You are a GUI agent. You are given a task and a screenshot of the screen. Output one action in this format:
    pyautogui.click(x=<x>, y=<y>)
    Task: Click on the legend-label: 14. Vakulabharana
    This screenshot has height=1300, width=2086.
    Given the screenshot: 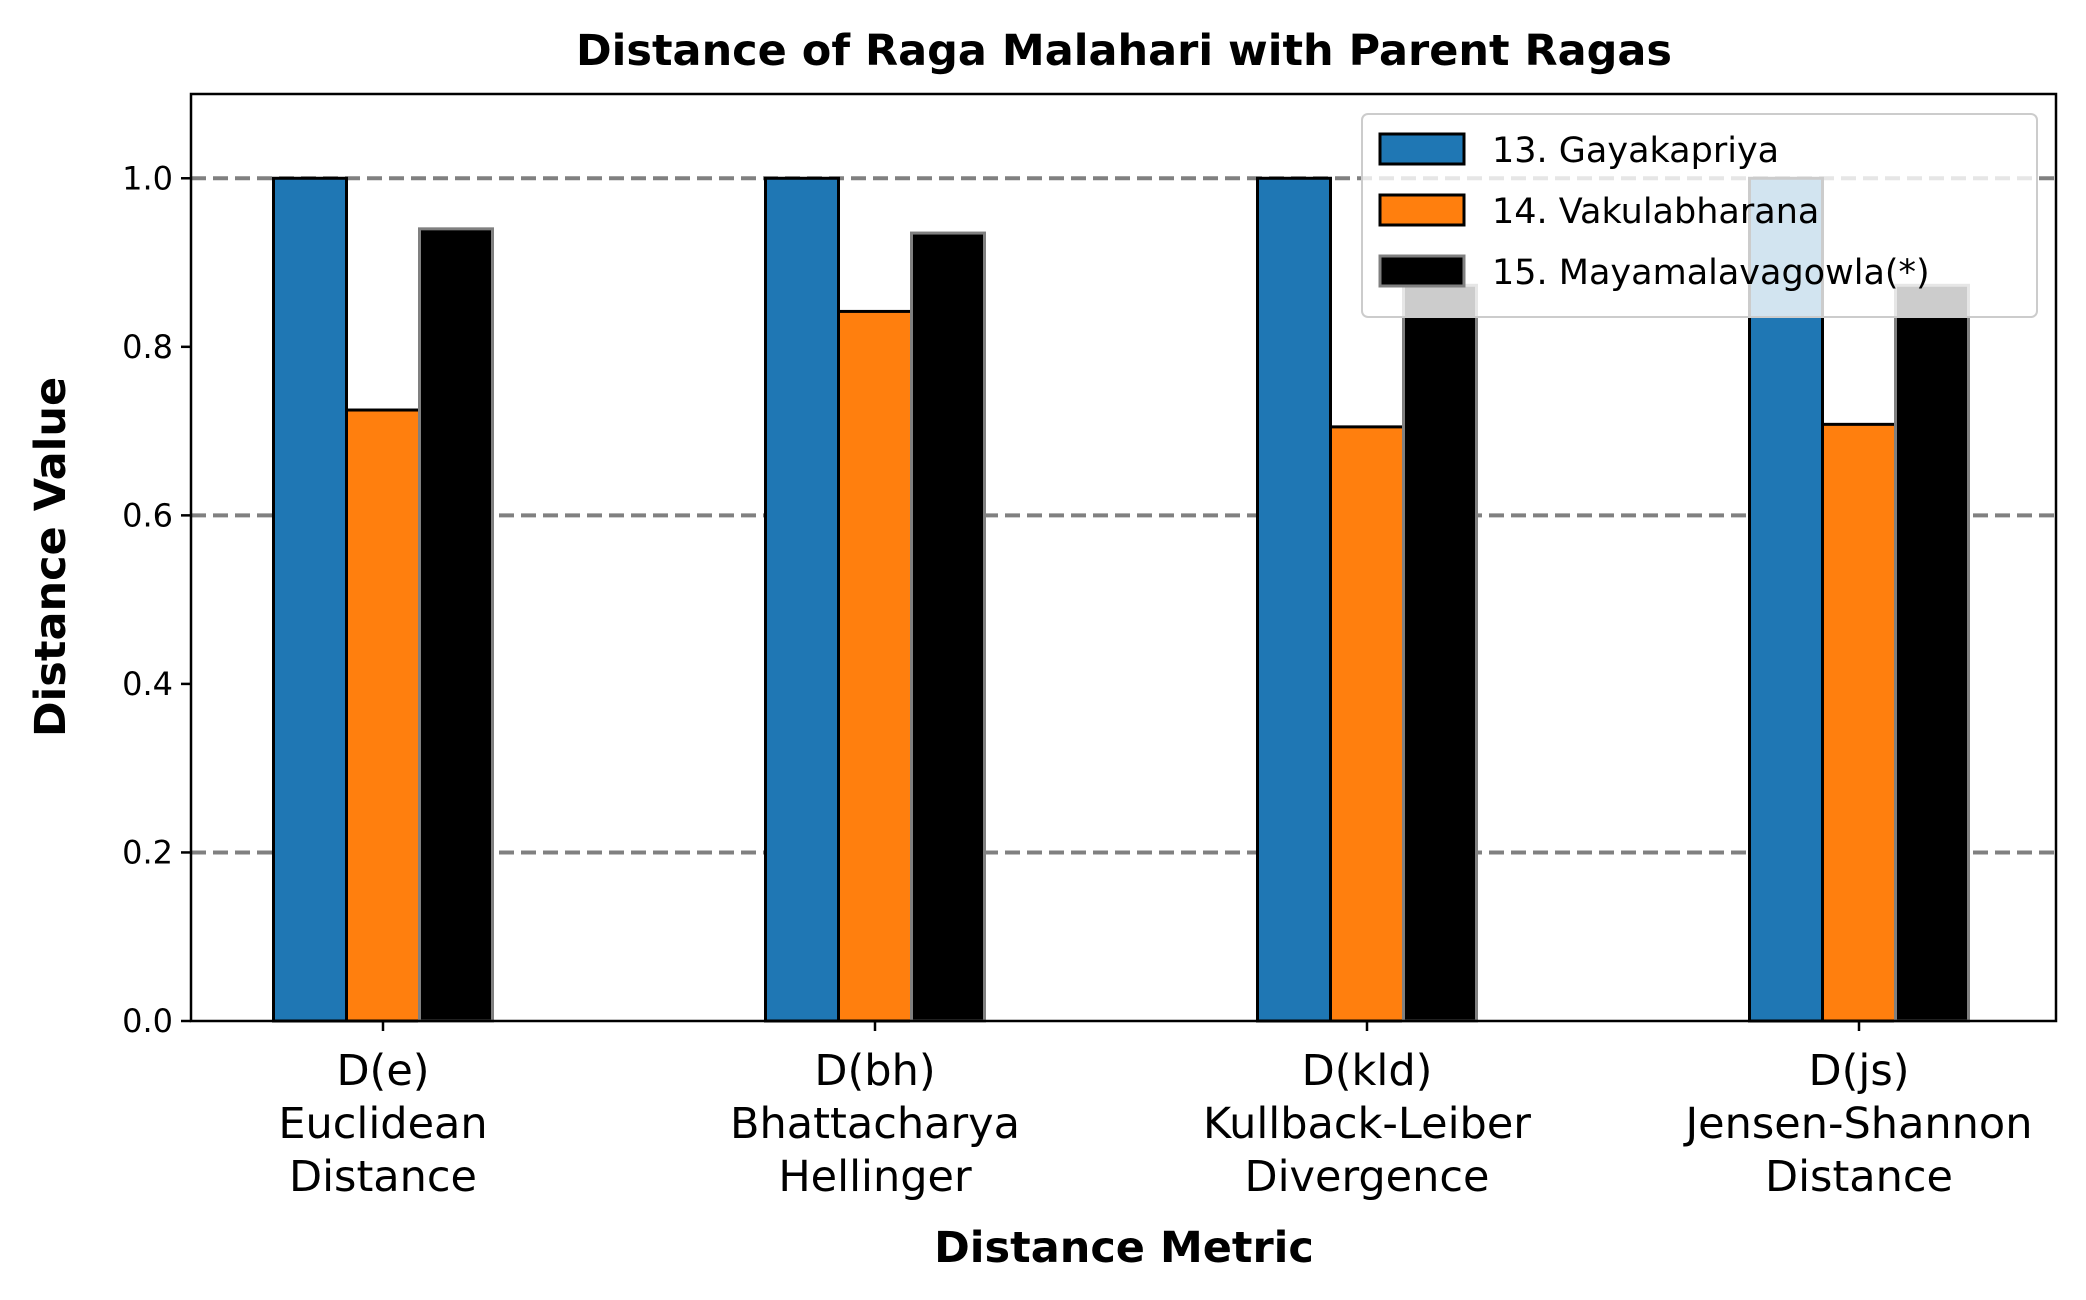 What is the action you would take?
    pyautogui.click(x=1655, y=212)
    